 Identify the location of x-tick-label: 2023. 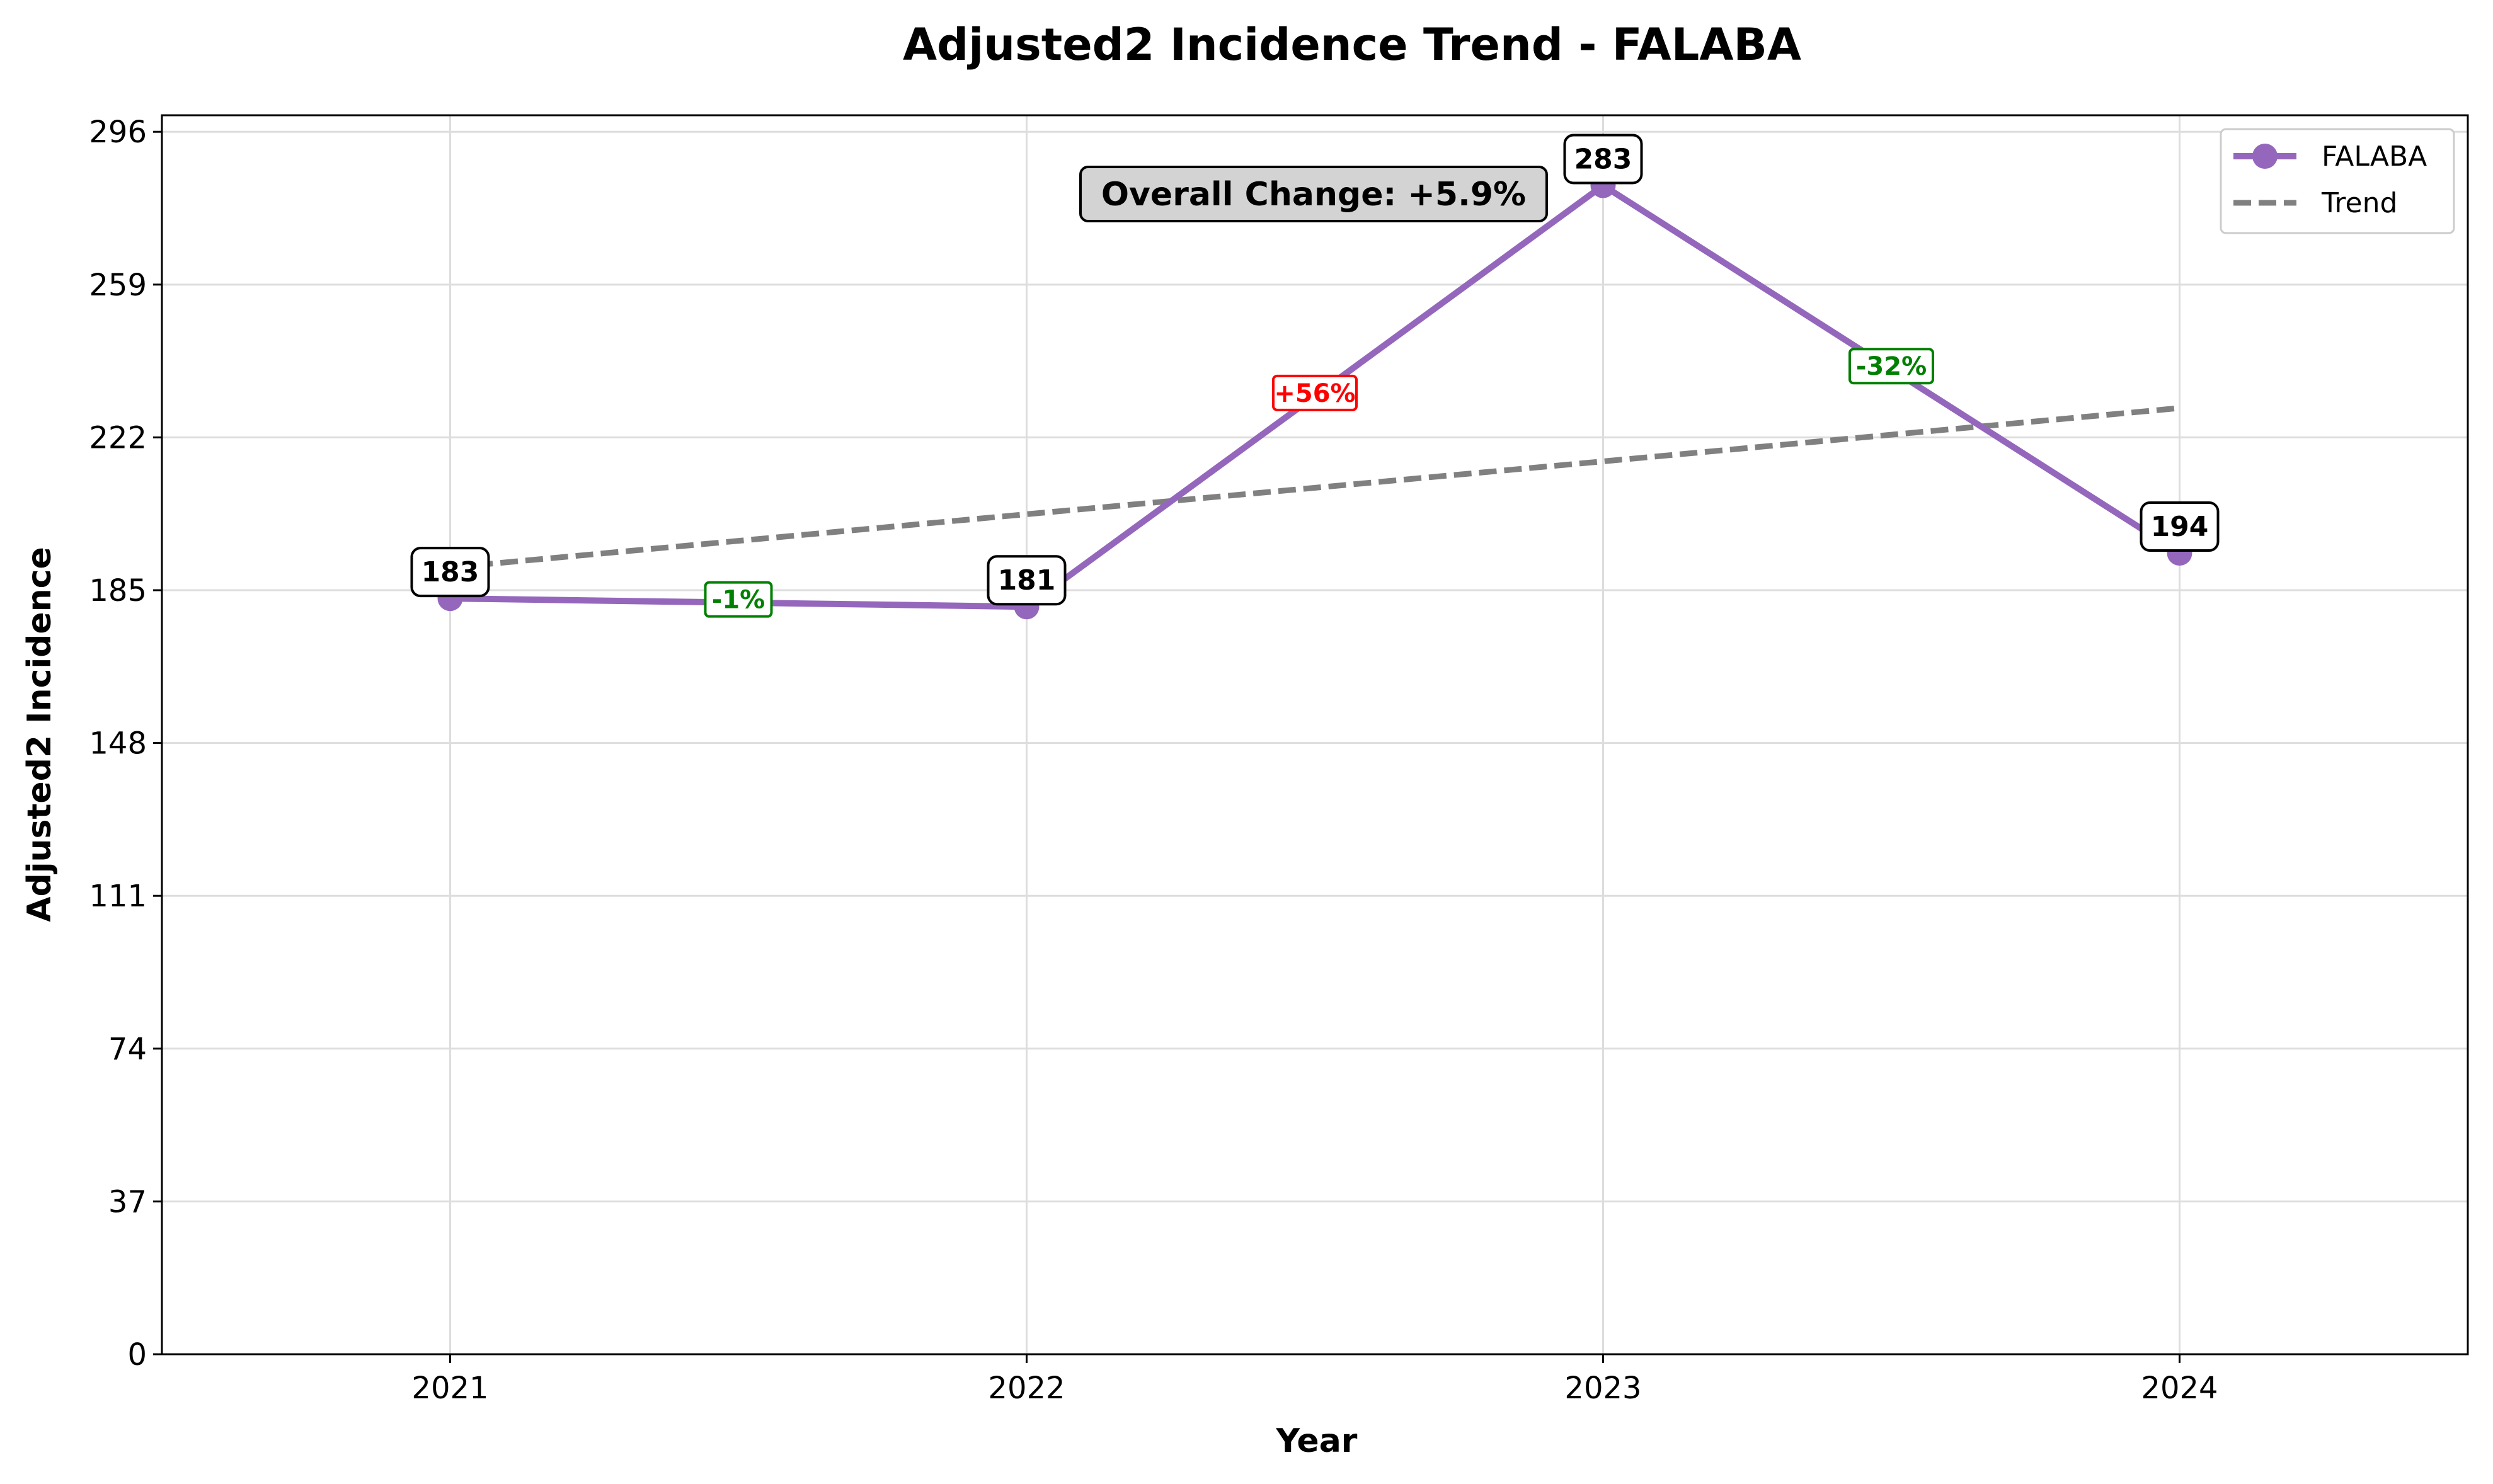
(1602, 1388).